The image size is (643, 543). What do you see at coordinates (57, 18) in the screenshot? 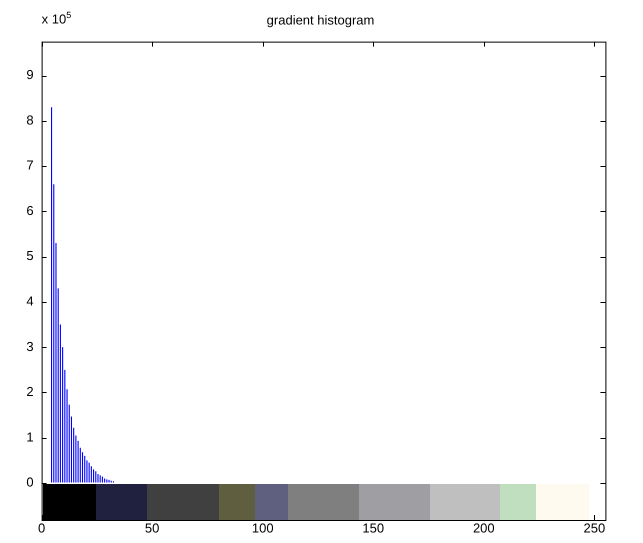
I see `text: x 10$^{5}$` at bounding box center [57, 18].